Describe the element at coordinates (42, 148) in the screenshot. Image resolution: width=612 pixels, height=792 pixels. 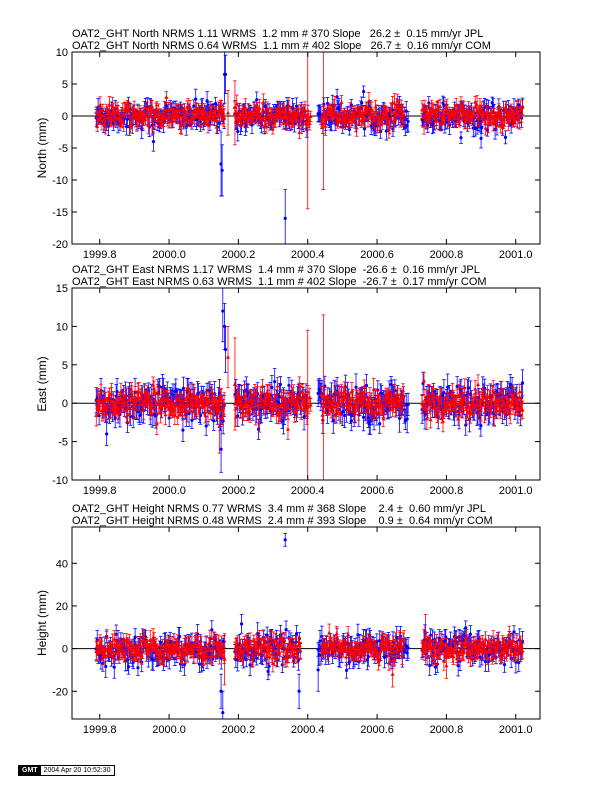
I see `y-axis-label: North (mm)` at that location.